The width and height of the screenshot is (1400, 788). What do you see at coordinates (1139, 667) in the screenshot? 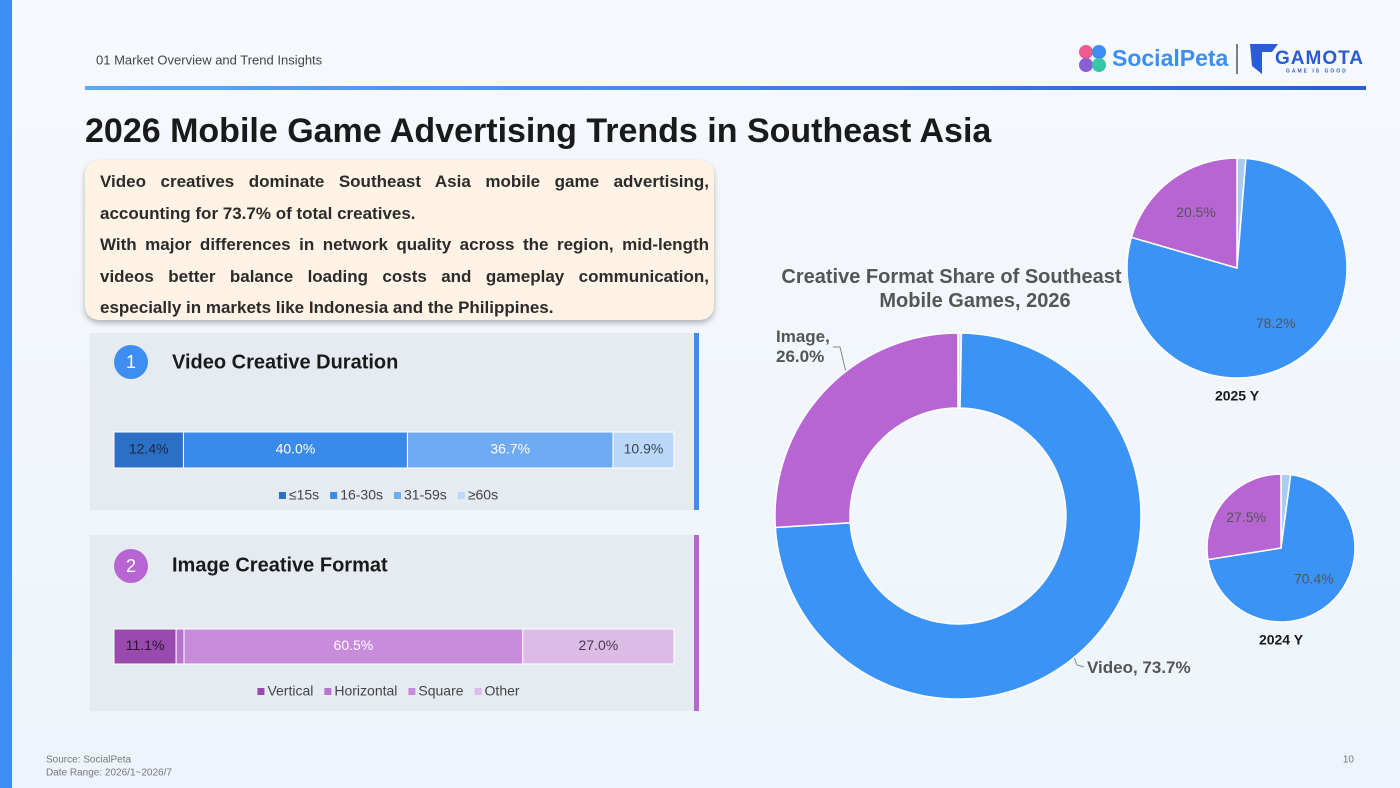
I see `data-label: Video, 73.7%` at bounding box center [1139, 667].